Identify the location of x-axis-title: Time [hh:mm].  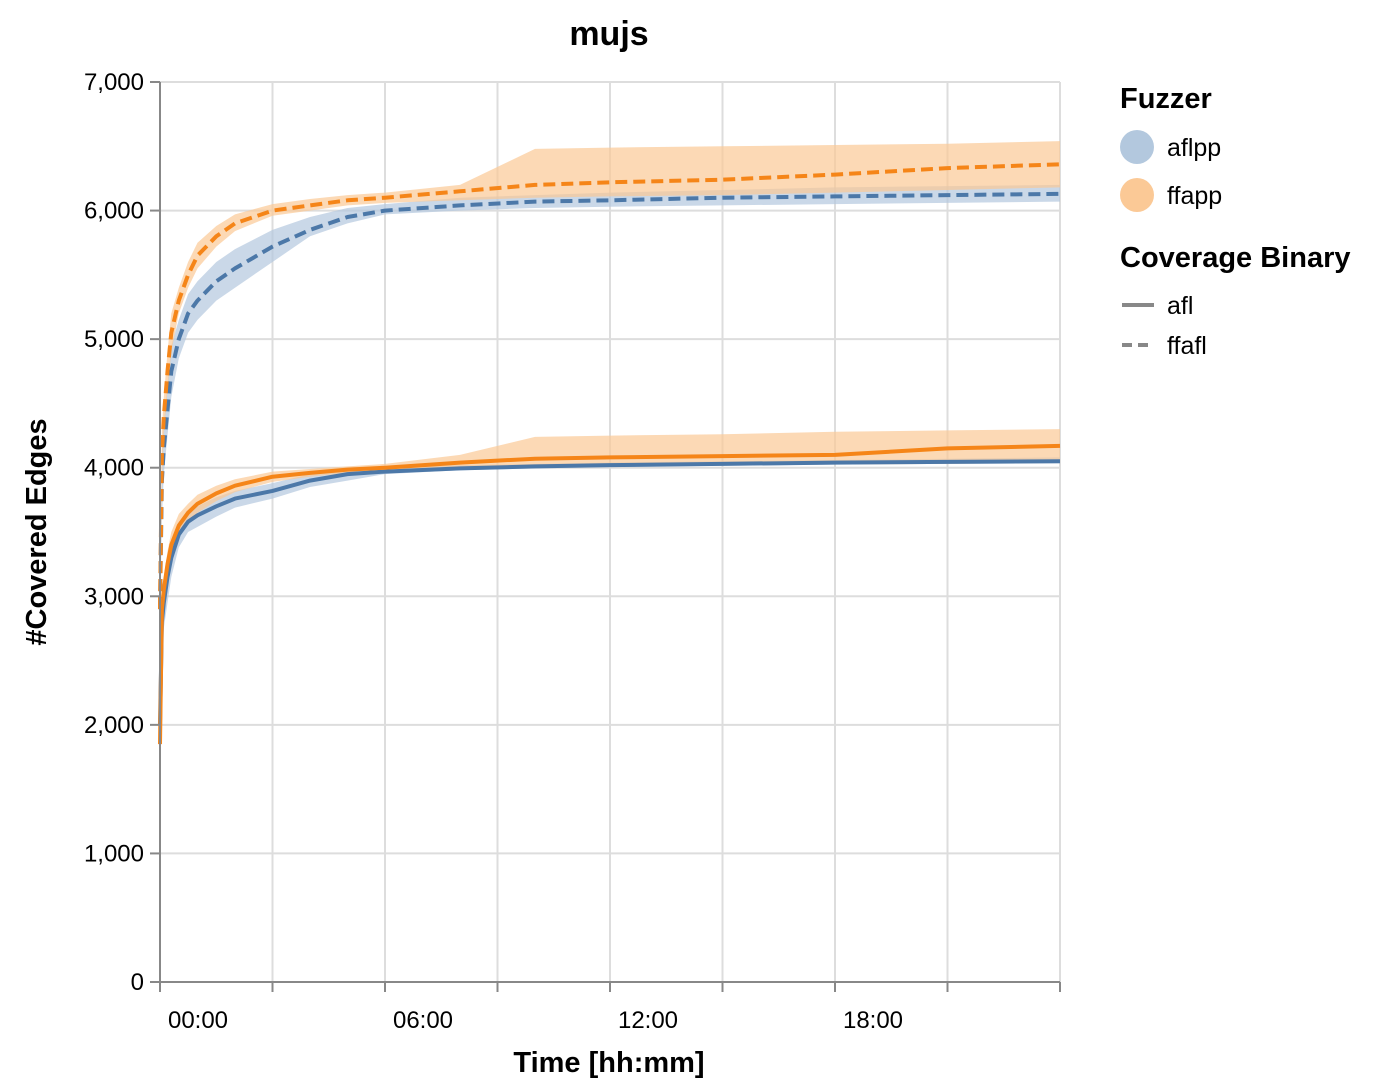
(608, 1063).